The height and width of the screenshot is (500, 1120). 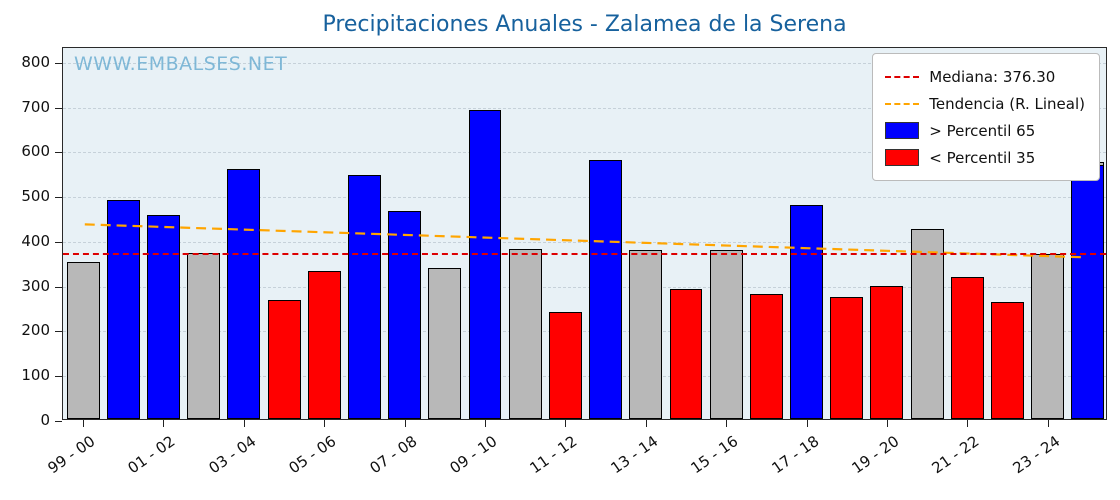 I want to click on bar-15 - 16, so click(x=726, y=334).